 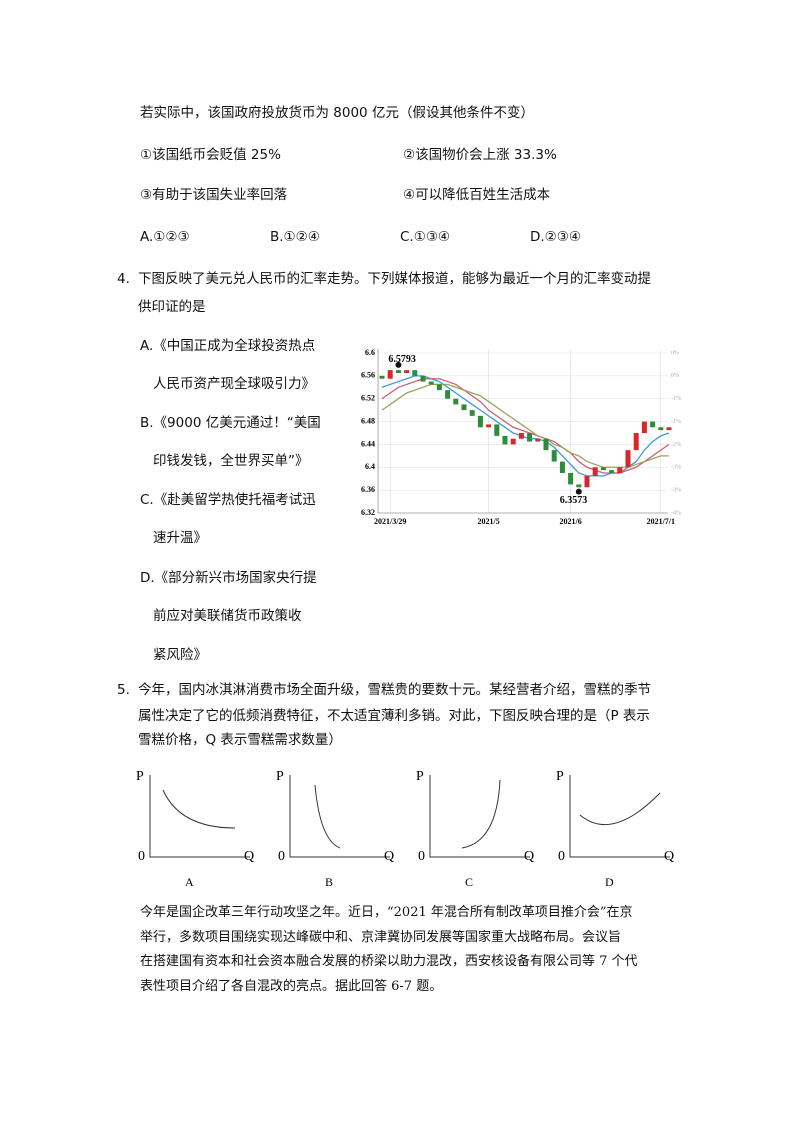 I want to click on question-text: 下图反映了美元兑人民币的汇率走势。下列媒体报道，能够为最近一个月的汇率变动提, so click(x=394, y=279).